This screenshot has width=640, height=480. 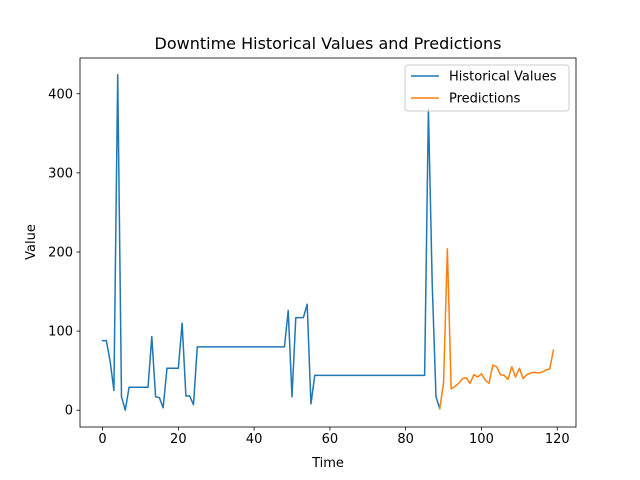 What do you see at coordinates (503, 77) in the screenshot?
I see `legend-label-1: Historical Values` at bounding box center [503, 77].